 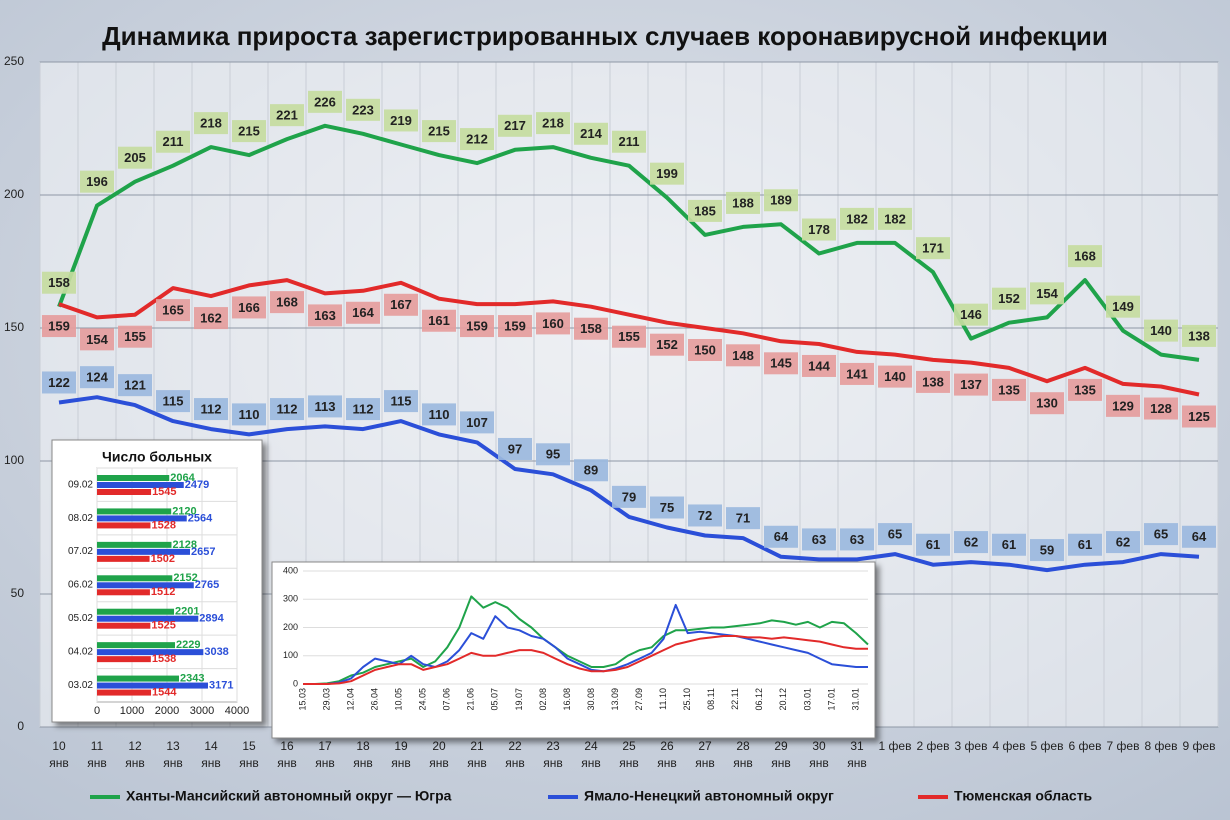 I want to click on x-tick-label: 10.05, so click(x=399, y=699).